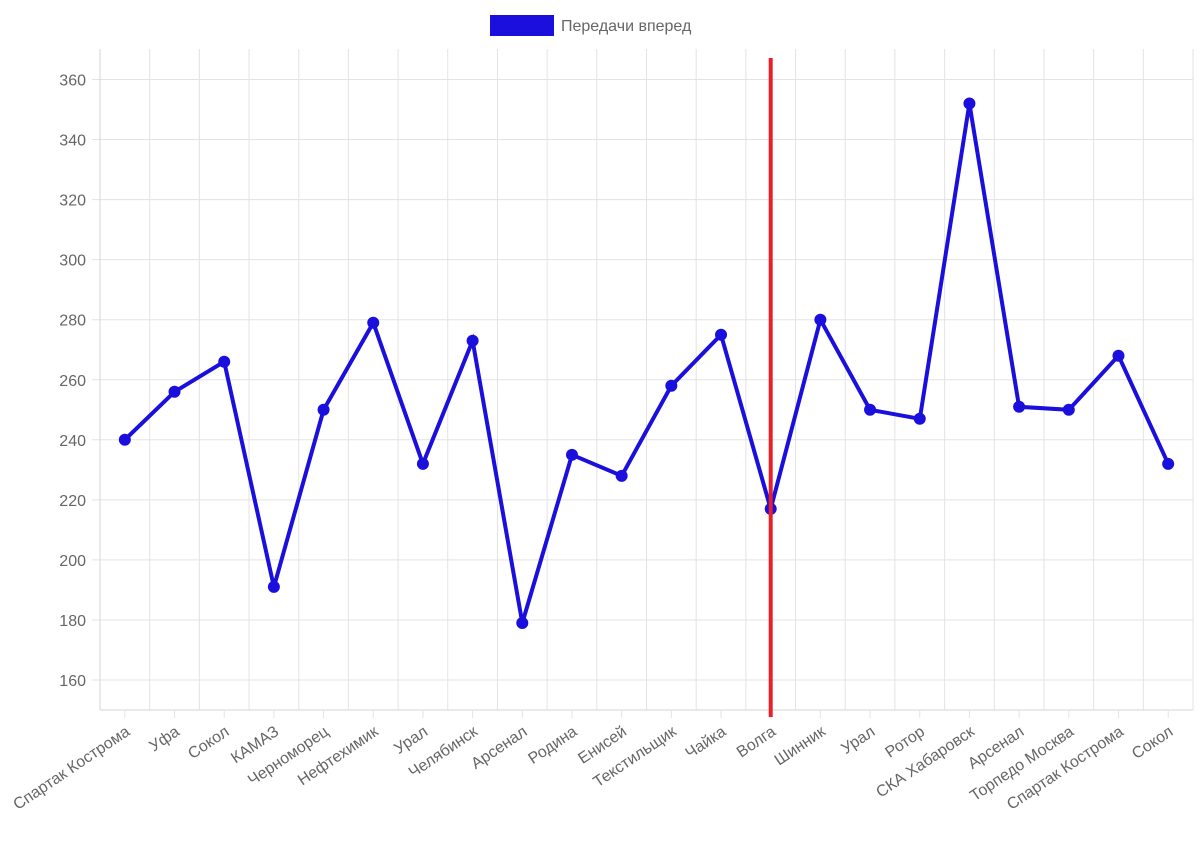 The height and width of the screenshot is (845, 1200). Describe the element at coordinates (72, 561) in the screenshot. I see `y-tick-label: 200` at that location.